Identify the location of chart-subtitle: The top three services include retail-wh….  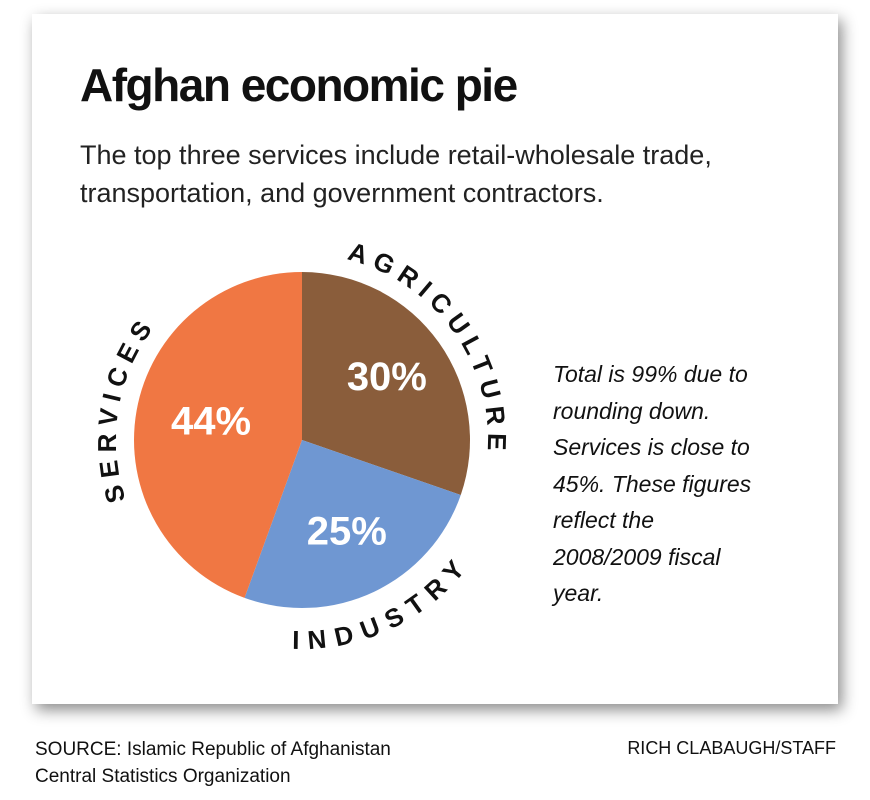
(396, 174).